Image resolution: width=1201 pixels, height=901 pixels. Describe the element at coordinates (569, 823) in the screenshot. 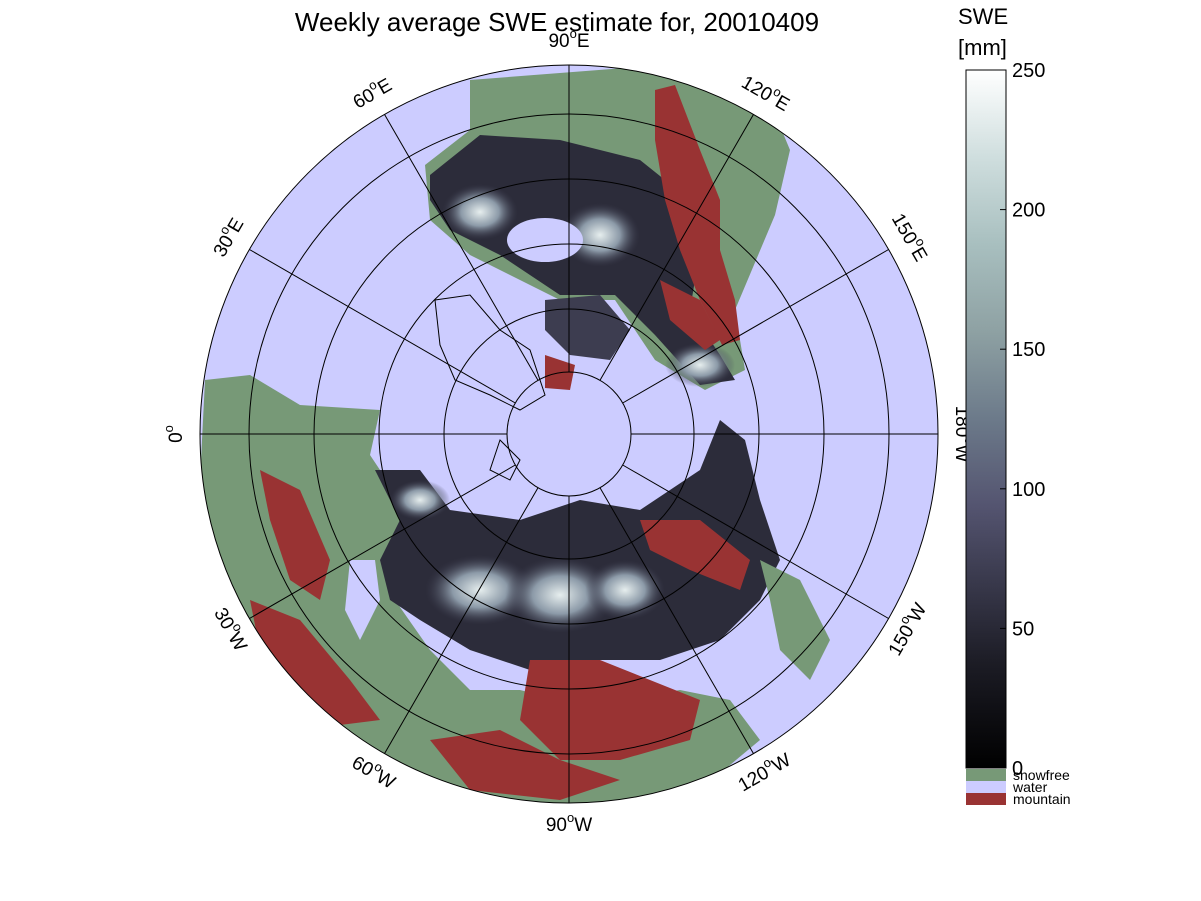

I see `longitude-label: 90oW` at that location.